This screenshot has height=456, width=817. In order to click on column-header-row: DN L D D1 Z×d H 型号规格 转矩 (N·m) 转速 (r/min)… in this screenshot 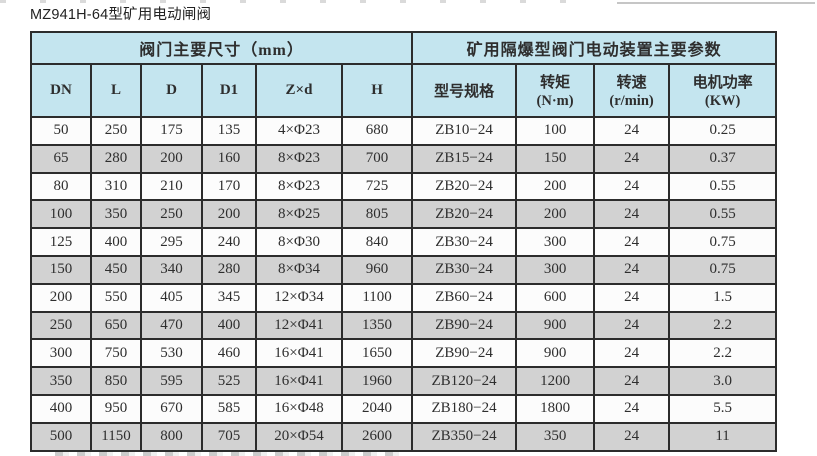, I will do `click(404, 90)`.